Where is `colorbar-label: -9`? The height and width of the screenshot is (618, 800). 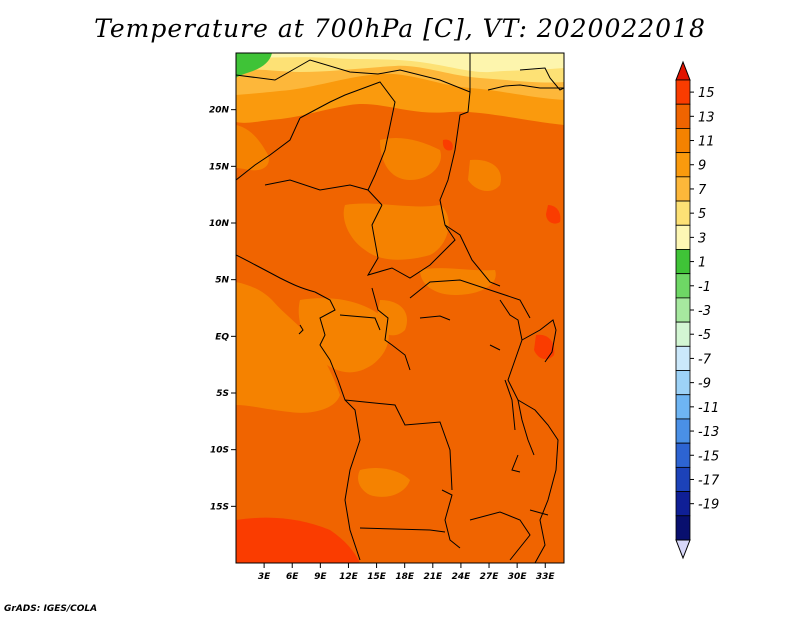
colorbar-label: -9 is located at coordinates (704, 384).